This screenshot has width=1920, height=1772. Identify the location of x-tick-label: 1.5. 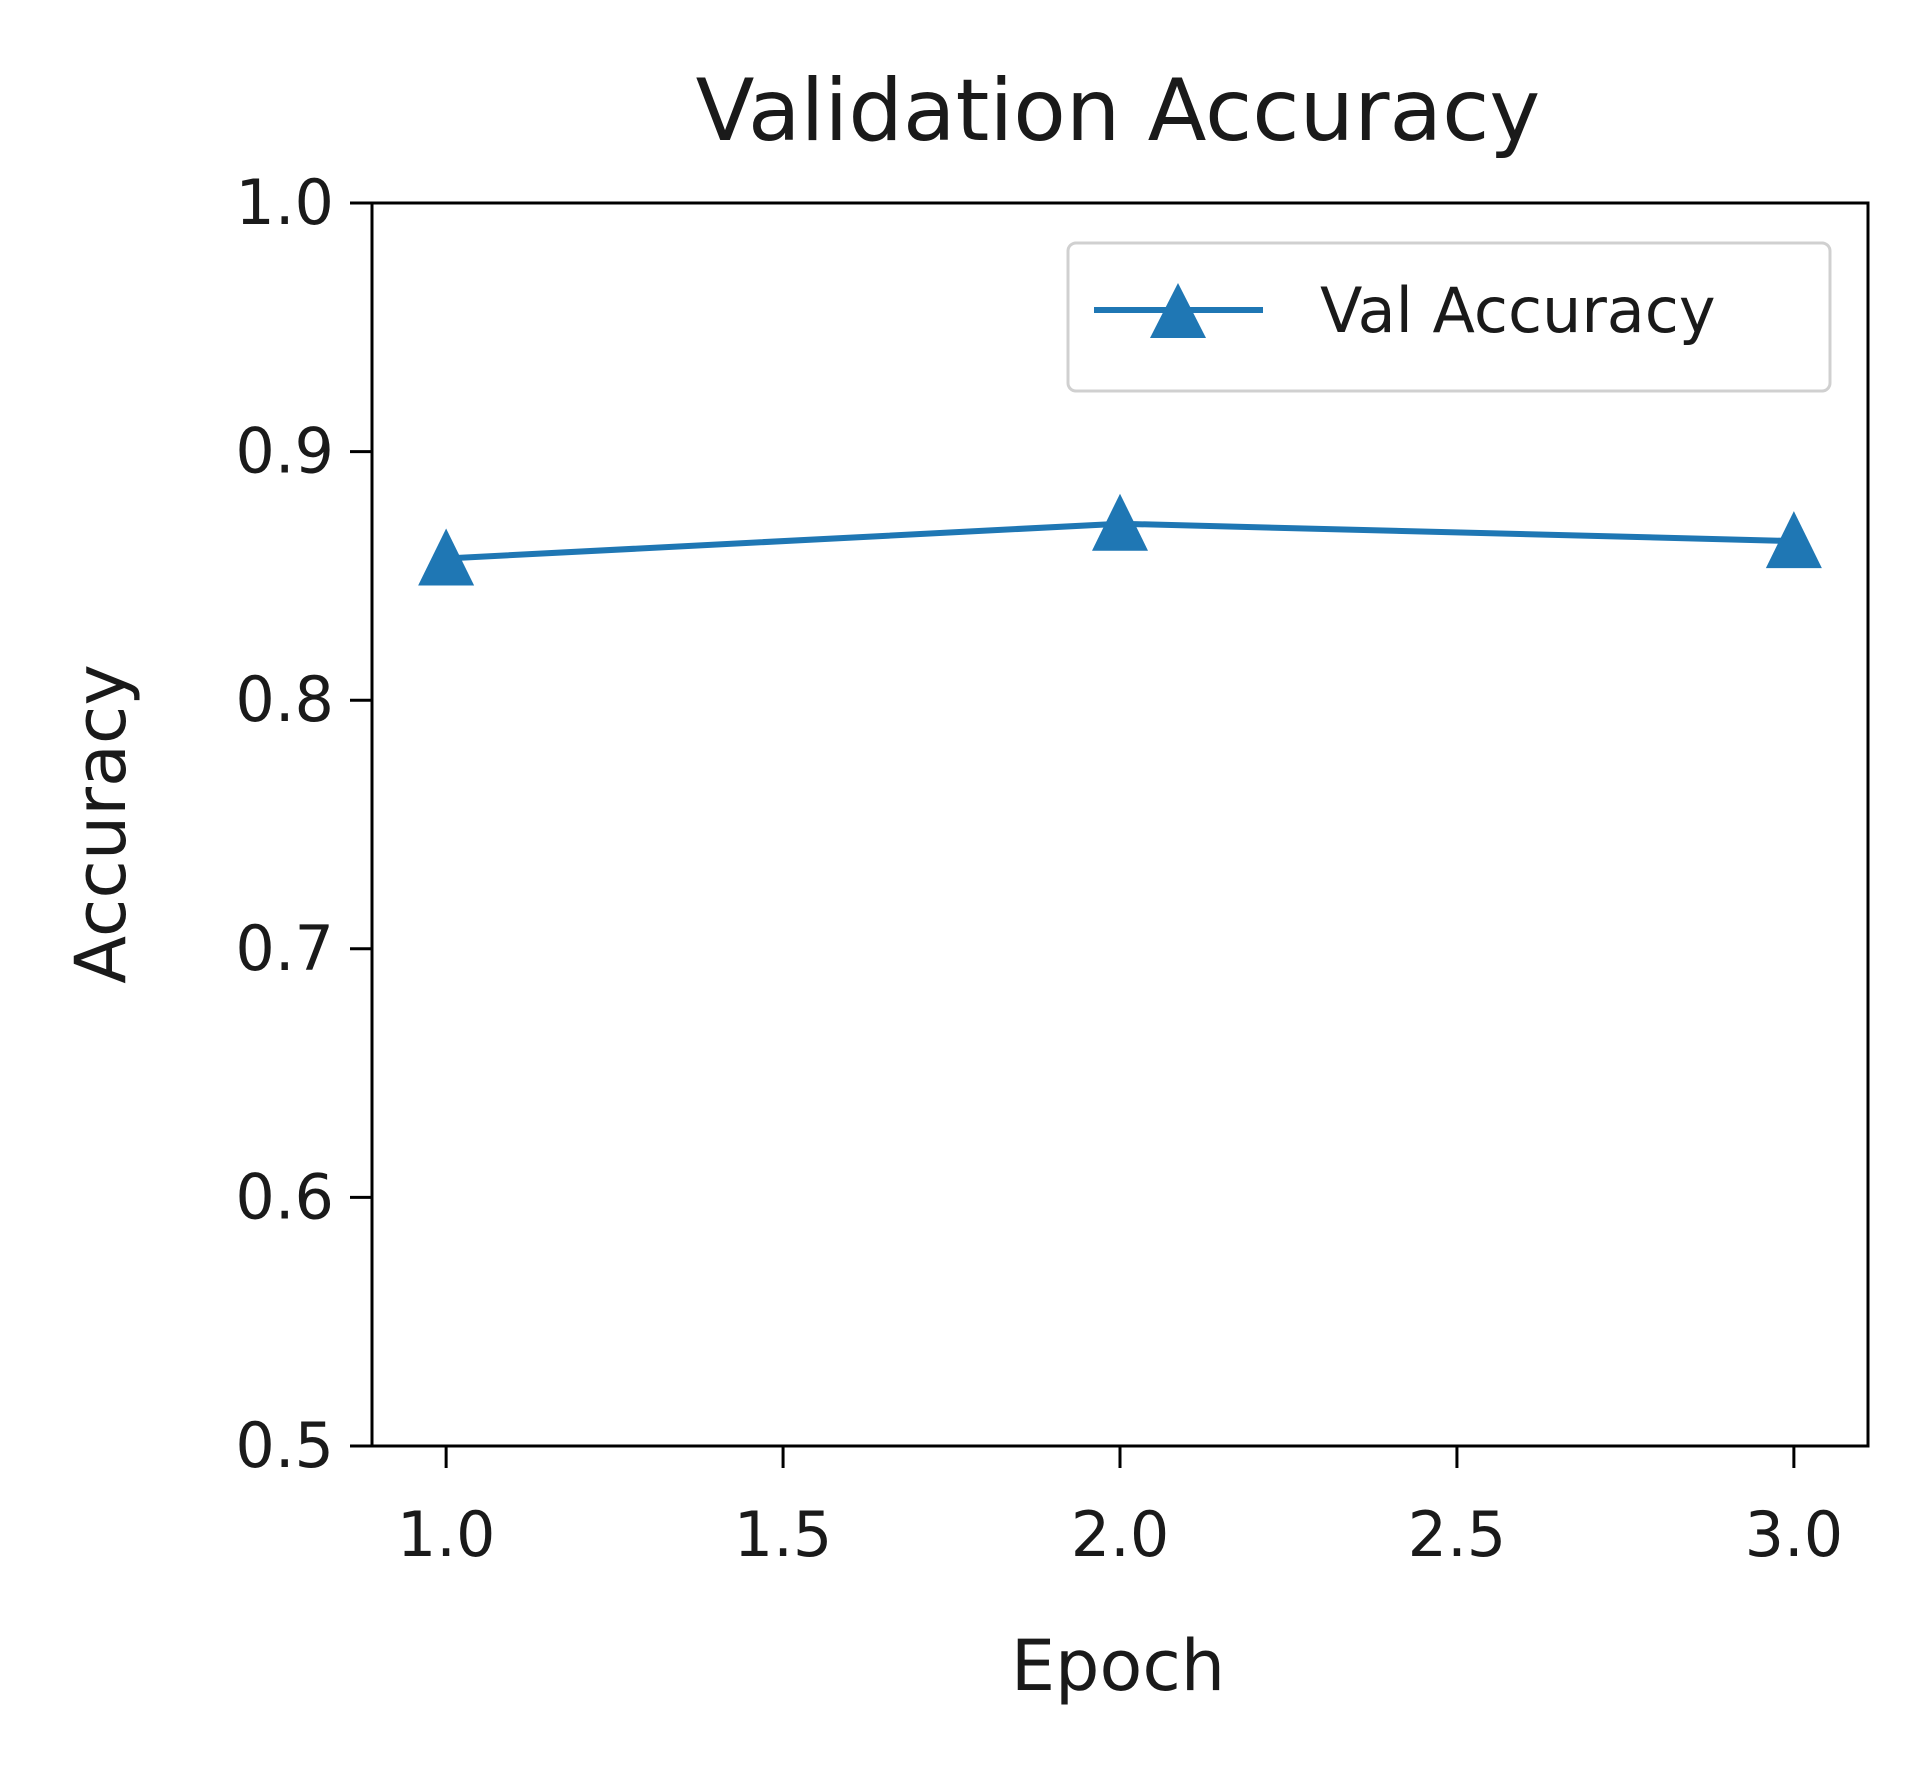
(783, 1534).